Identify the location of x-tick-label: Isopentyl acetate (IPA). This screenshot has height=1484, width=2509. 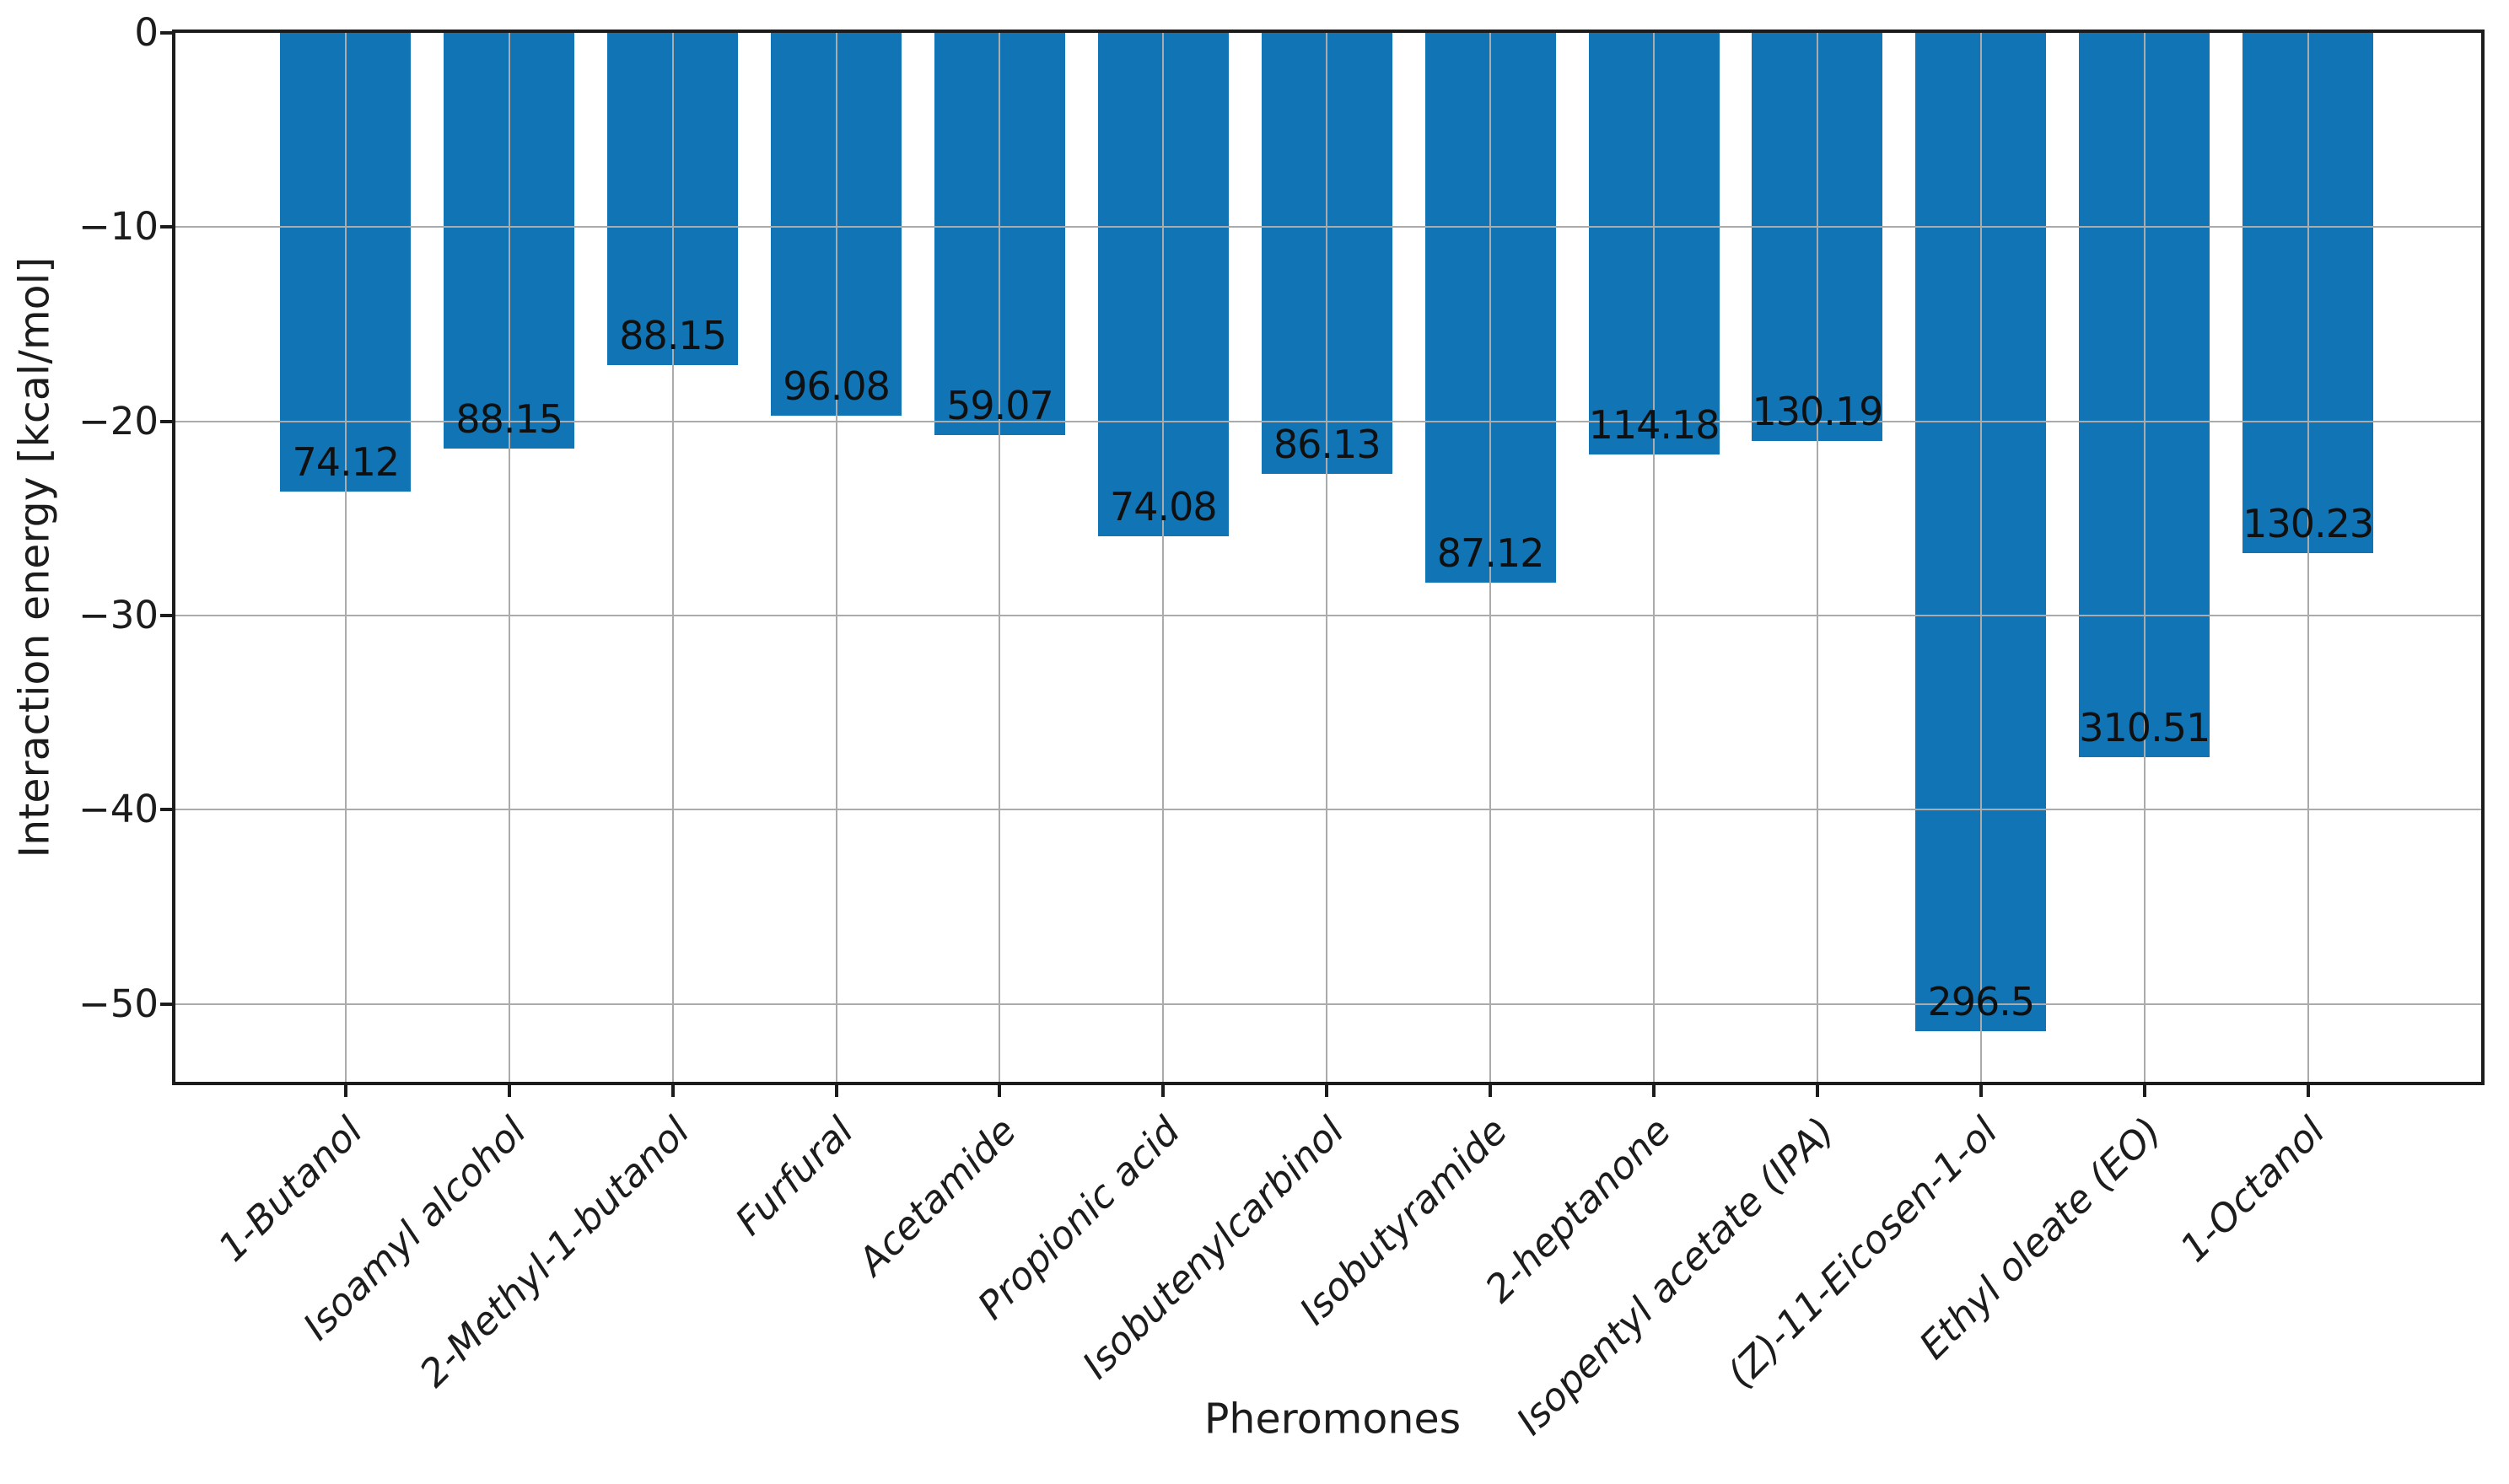
(1675, 1276).